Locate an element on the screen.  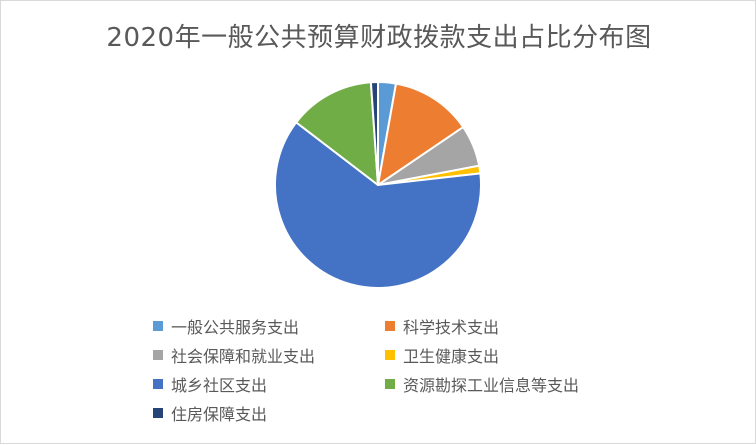
legend-item: 卫生健康支出 is located at coordinates (442, 355).